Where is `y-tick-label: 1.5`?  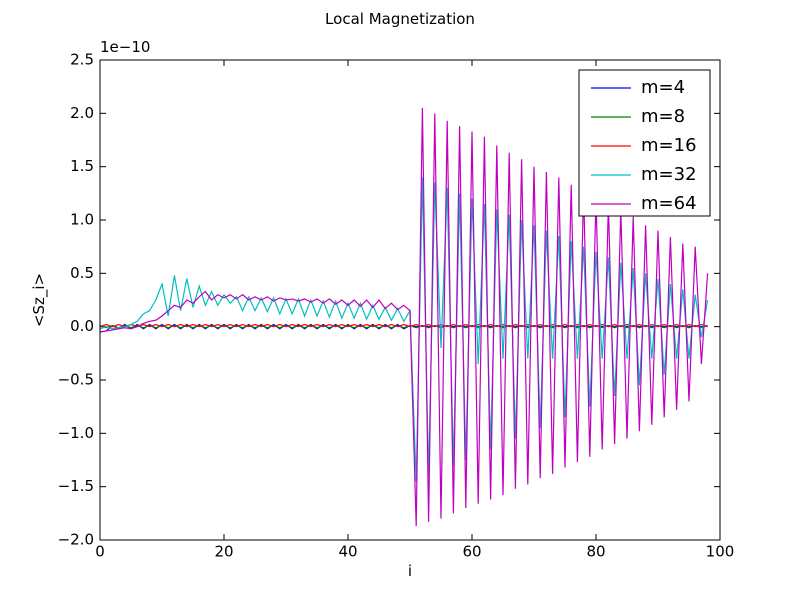 y-tick-label: 1.5 is located at coordinates (82, 166).